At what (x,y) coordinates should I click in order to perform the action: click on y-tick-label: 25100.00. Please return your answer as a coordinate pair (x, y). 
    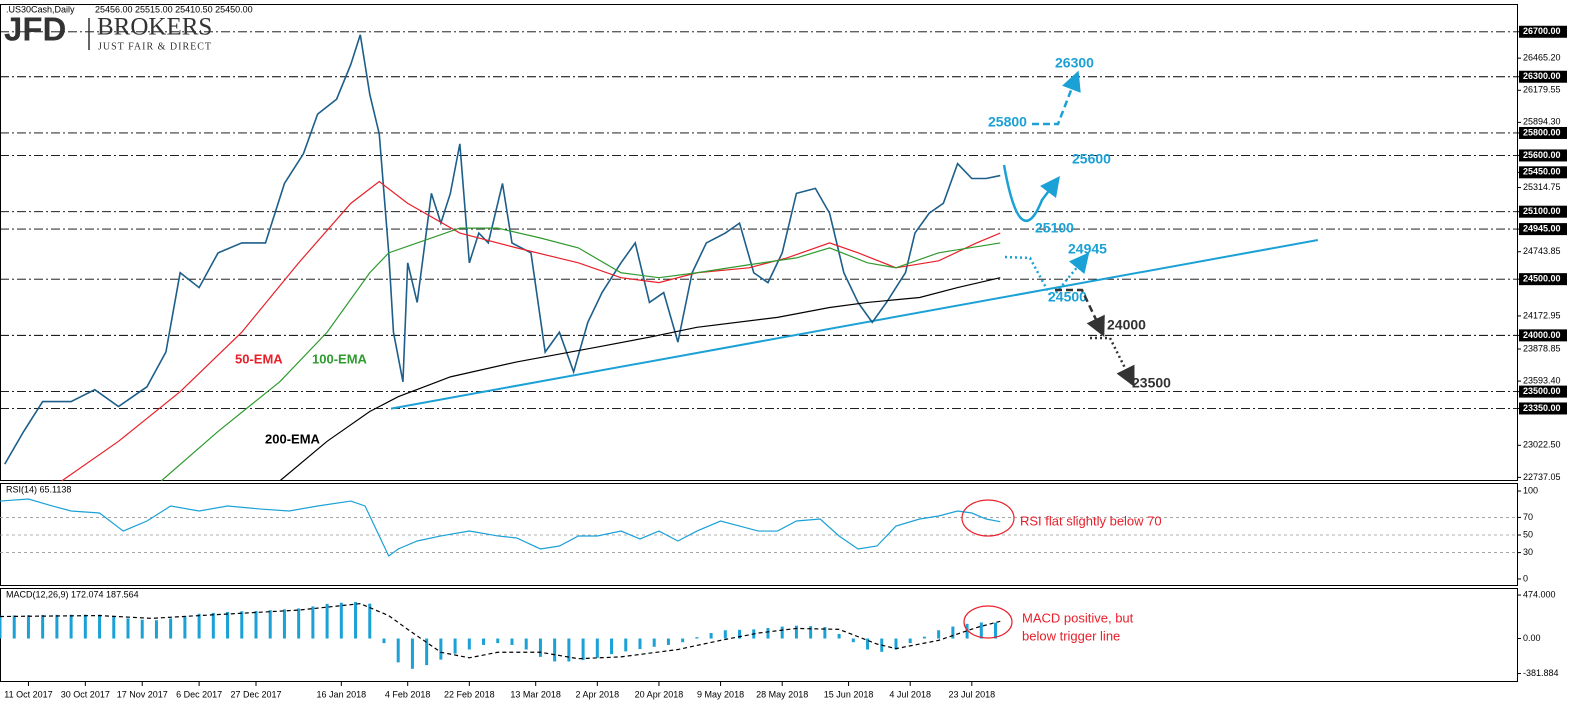
    Looking at the image, I should click on (1542, 211).